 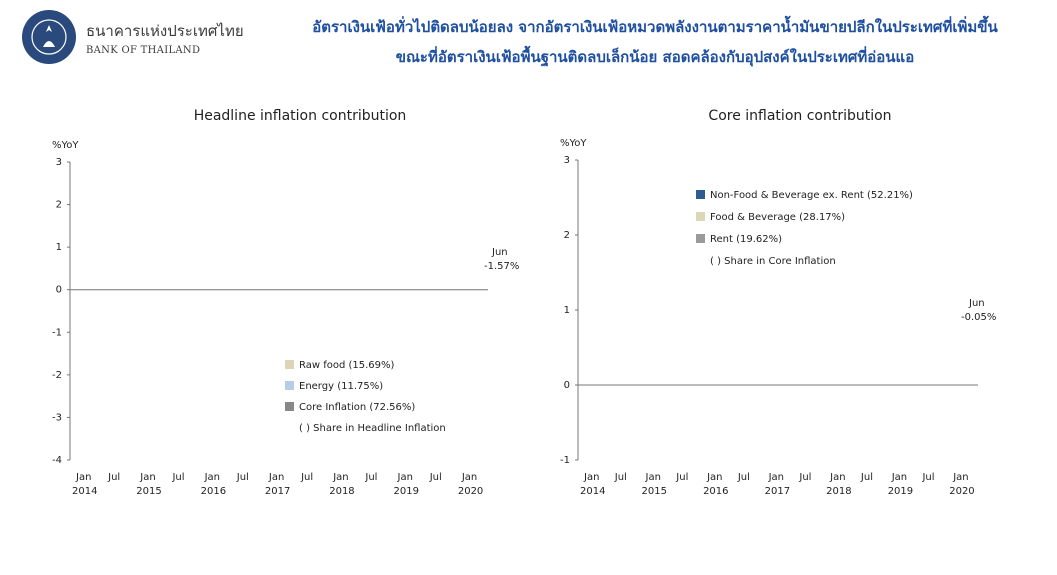 I want to click on headline-legend-label: ( ) Share in Headline Inflation, so click(x=372, y=428).